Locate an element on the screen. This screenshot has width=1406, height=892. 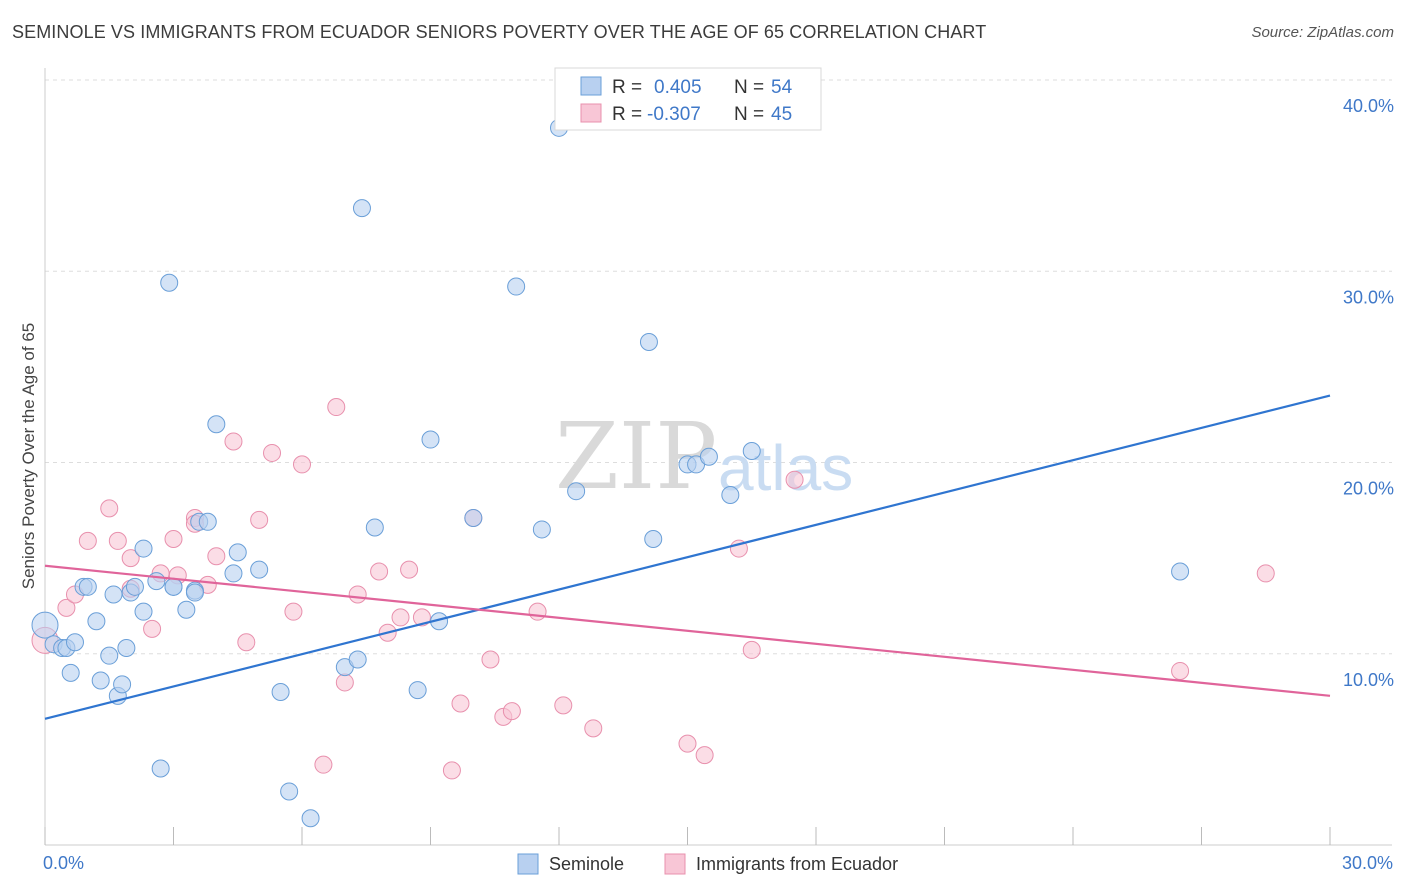
ecuador-trend-line is located at coordinates (687, 630).